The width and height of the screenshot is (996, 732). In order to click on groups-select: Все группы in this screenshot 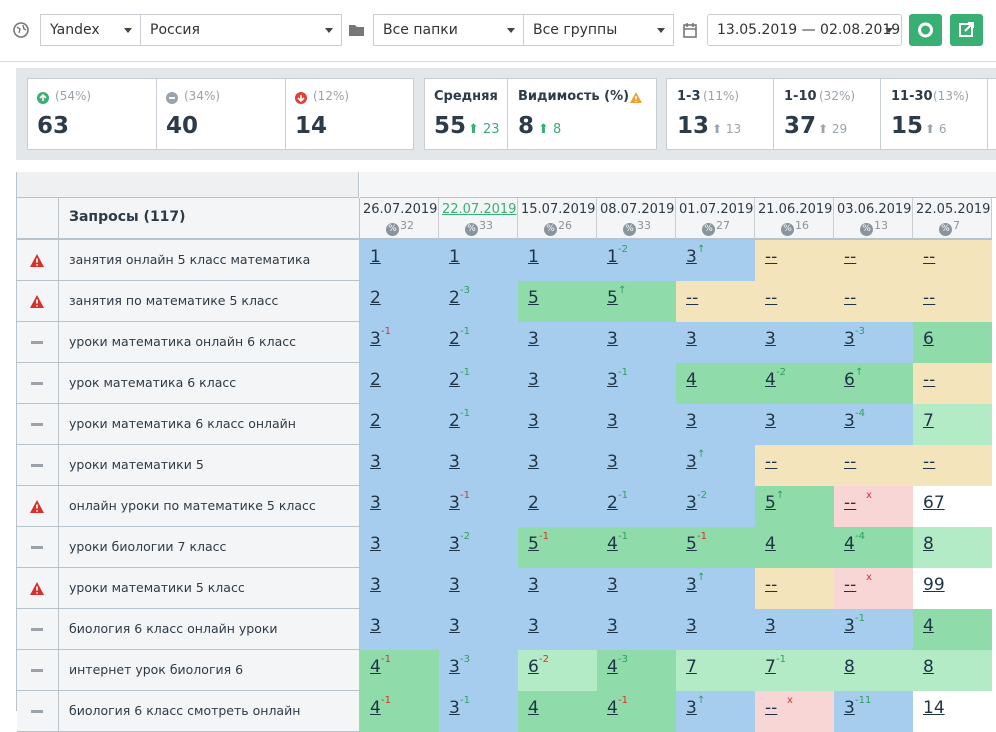, I will do `click(598, 30)`.